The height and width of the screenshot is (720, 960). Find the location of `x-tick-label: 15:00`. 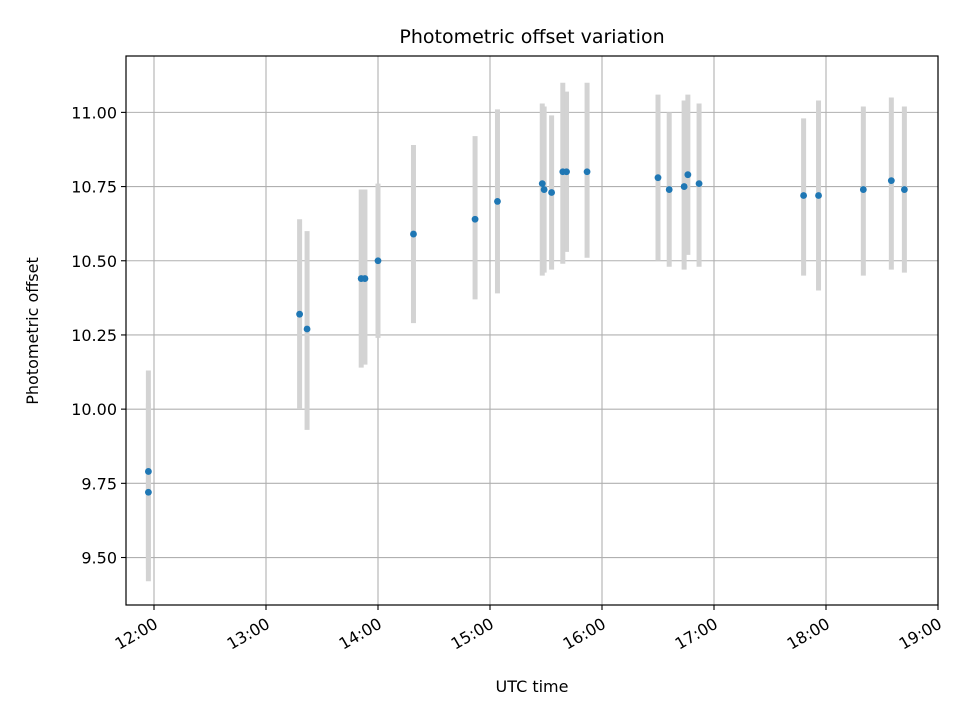

x-tick-label: 15:00 is located at coordinates (472, 634).